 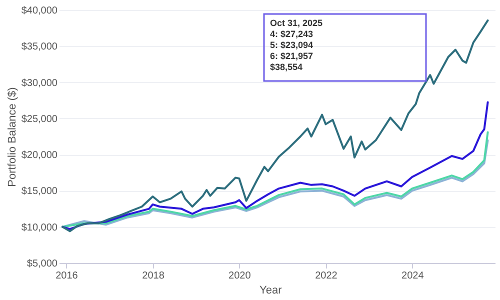 I want to click on x-tick-label: 2018, so click(x=153, y=276).